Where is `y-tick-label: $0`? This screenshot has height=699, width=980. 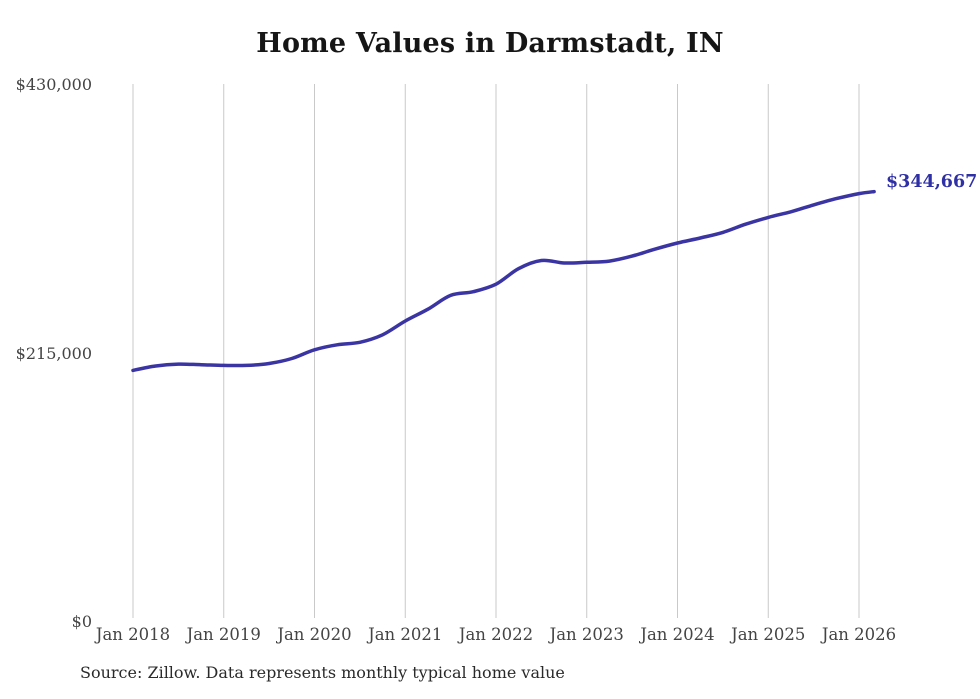
y-tick-label: $0 is located at coordinates (81, 621).